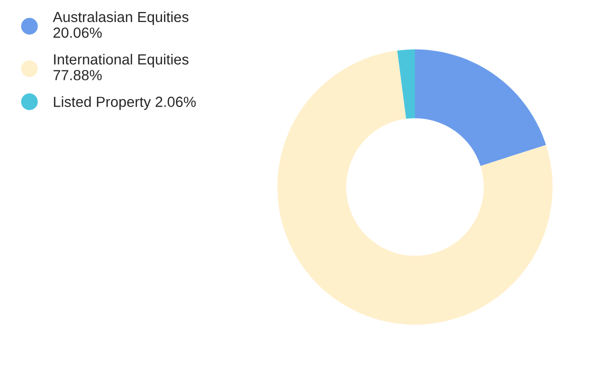  What do you see at coordinates (120, 18) in the screenshot?
I see `legend-label: Australasian Equities` at bounding box center [120, 18].